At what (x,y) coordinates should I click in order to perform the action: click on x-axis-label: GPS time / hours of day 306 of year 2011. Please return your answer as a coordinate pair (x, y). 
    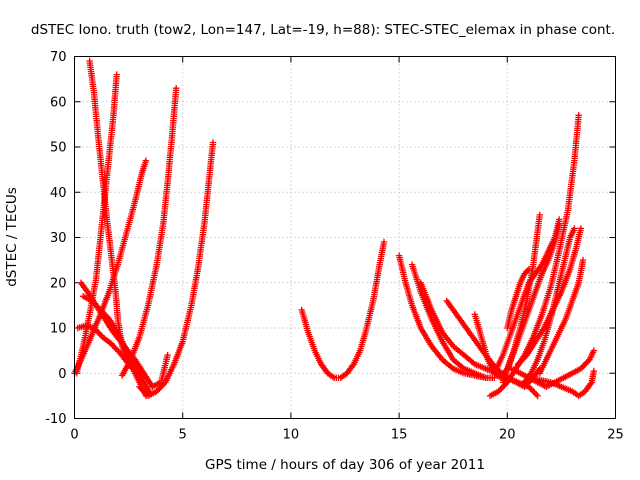
    Looking at the image, I should click on (345, 465).